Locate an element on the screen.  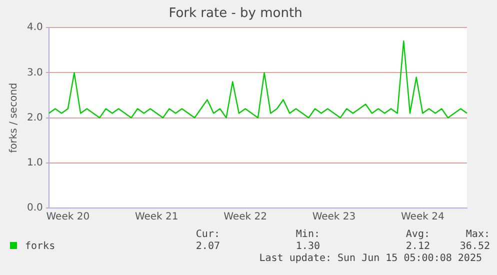
text: 2.07 is located at coordinates (207, 247).